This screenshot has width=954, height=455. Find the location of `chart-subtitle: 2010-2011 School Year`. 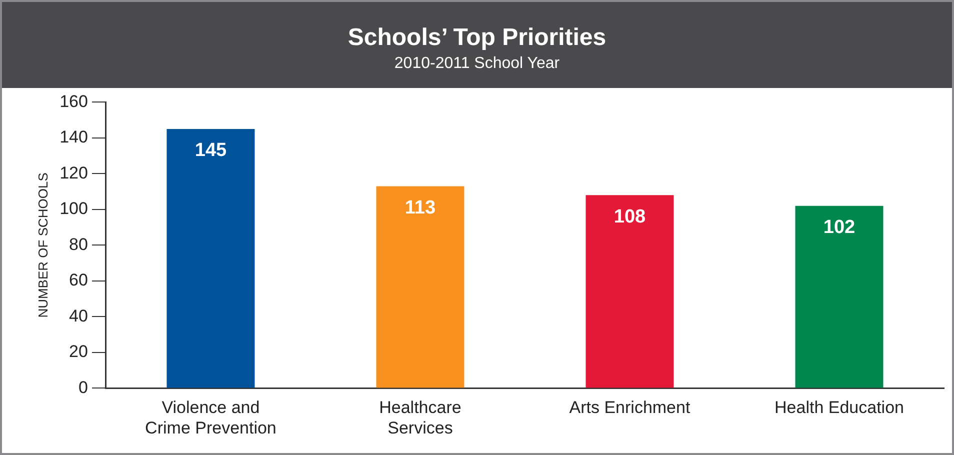

chart-subtitle: 2010-2011 School Year is located at coordinates (477, 64).